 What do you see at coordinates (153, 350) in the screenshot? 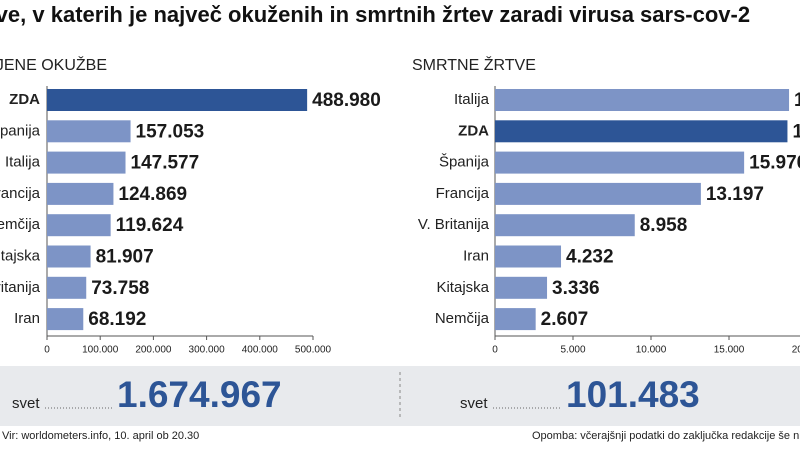
I see `x-tick-label: 200.000` at bounding box center [153, 350].